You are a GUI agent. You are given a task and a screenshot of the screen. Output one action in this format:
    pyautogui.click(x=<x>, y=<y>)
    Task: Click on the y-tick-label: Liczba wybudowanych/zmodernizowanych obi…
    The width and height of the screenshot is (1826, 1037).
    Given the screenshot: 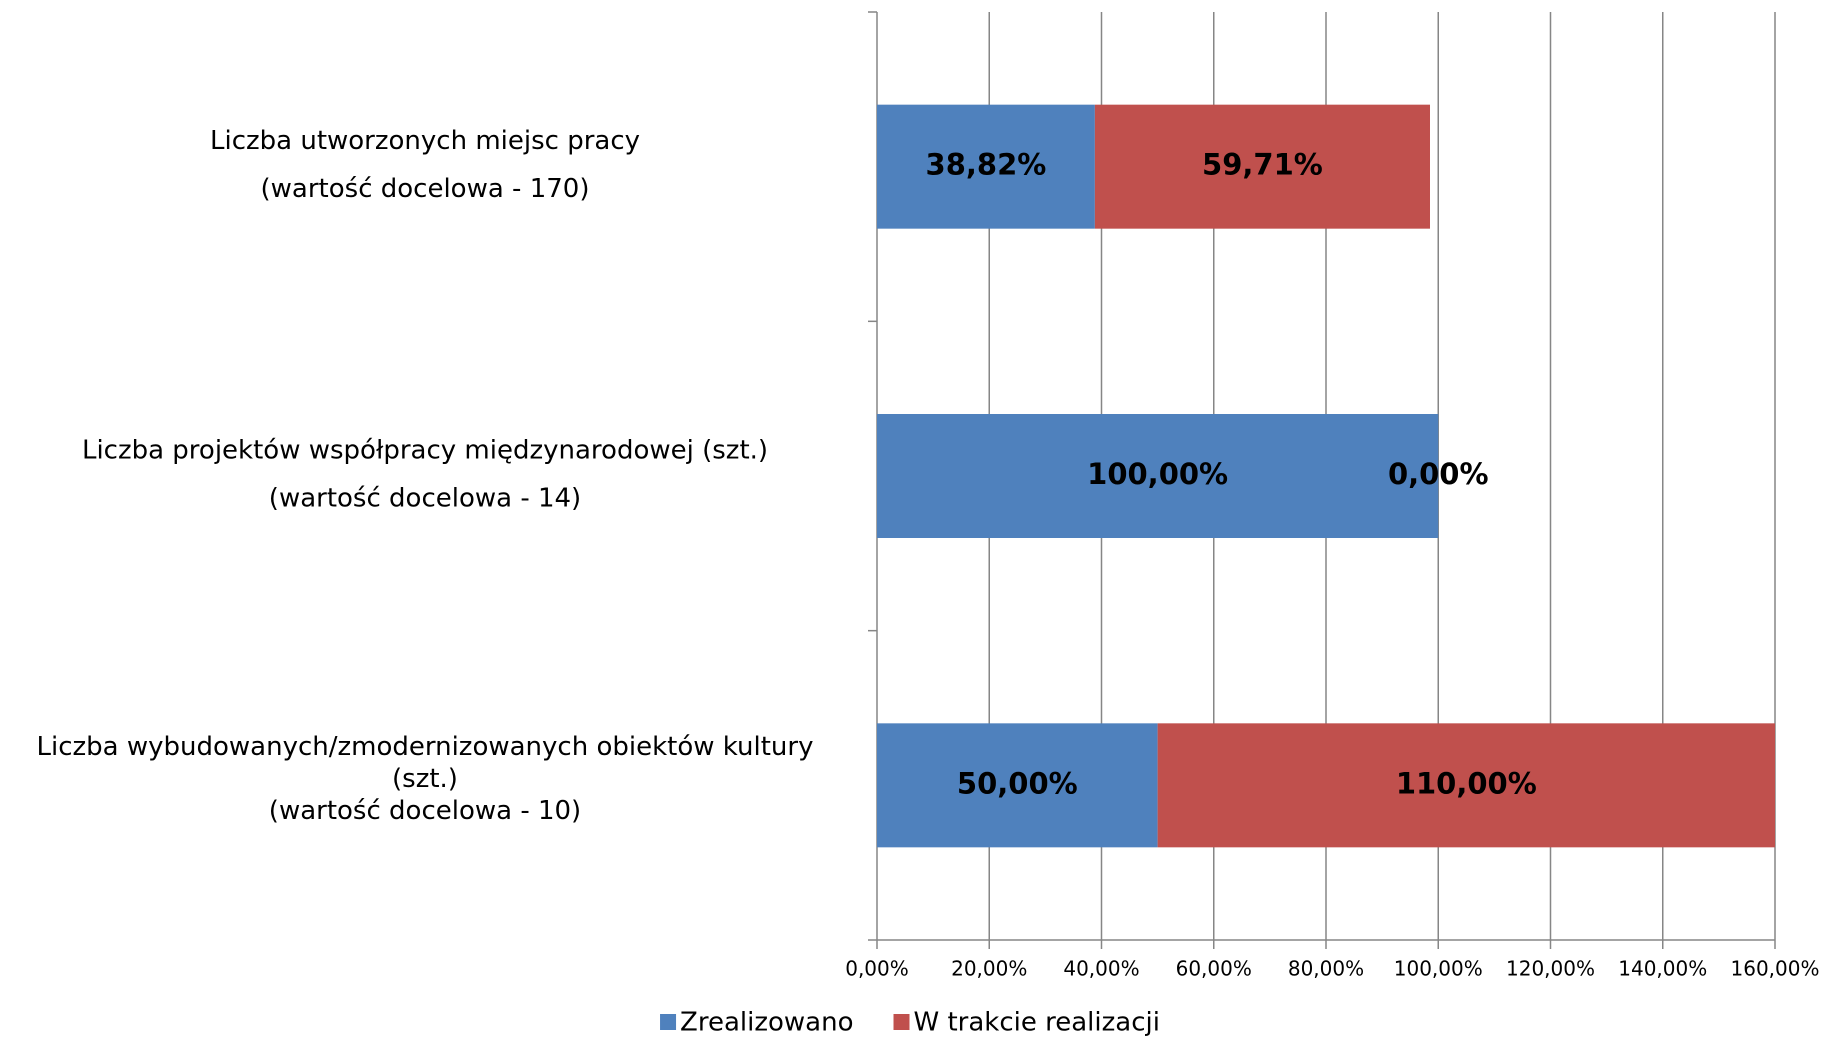 What is the action you would take?
    pyautogui.click(x=425, y=747)
    